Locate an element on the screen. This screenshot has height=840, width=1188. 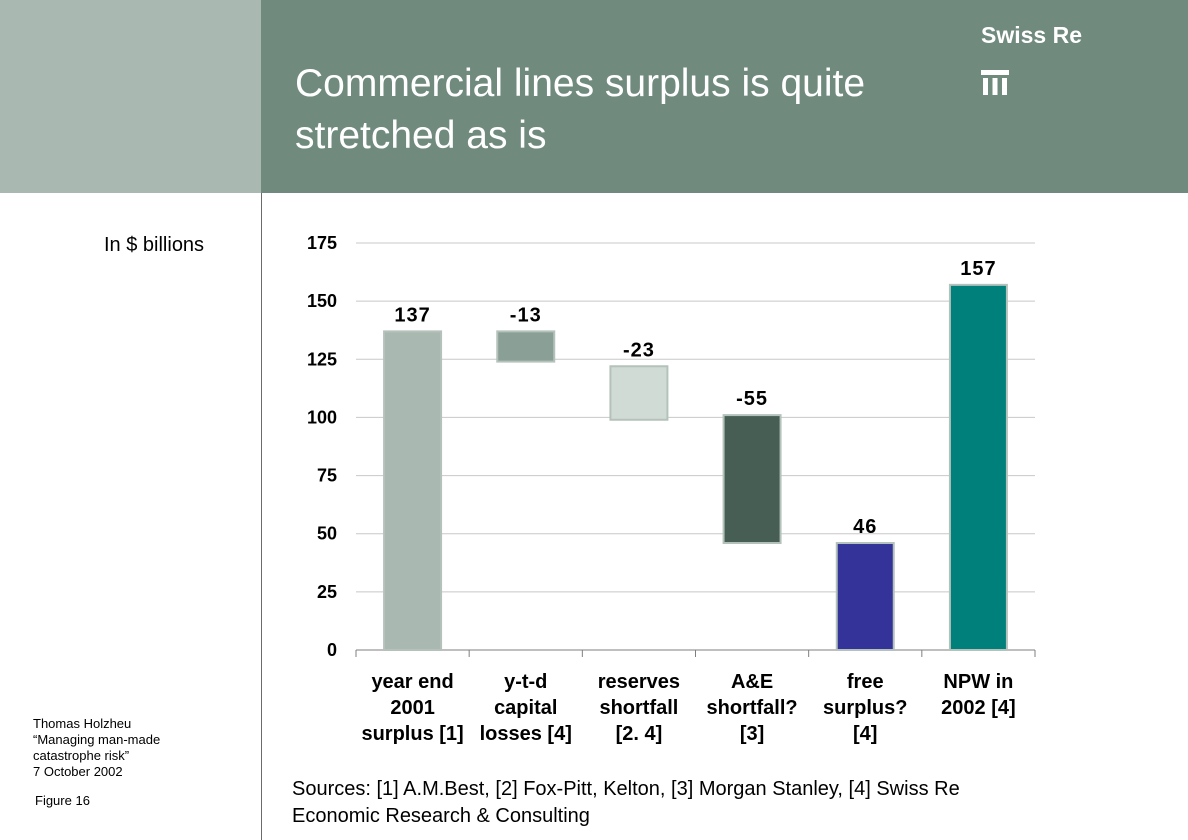
brand-name: Swiss Re is located at coordinates (1031, 35).